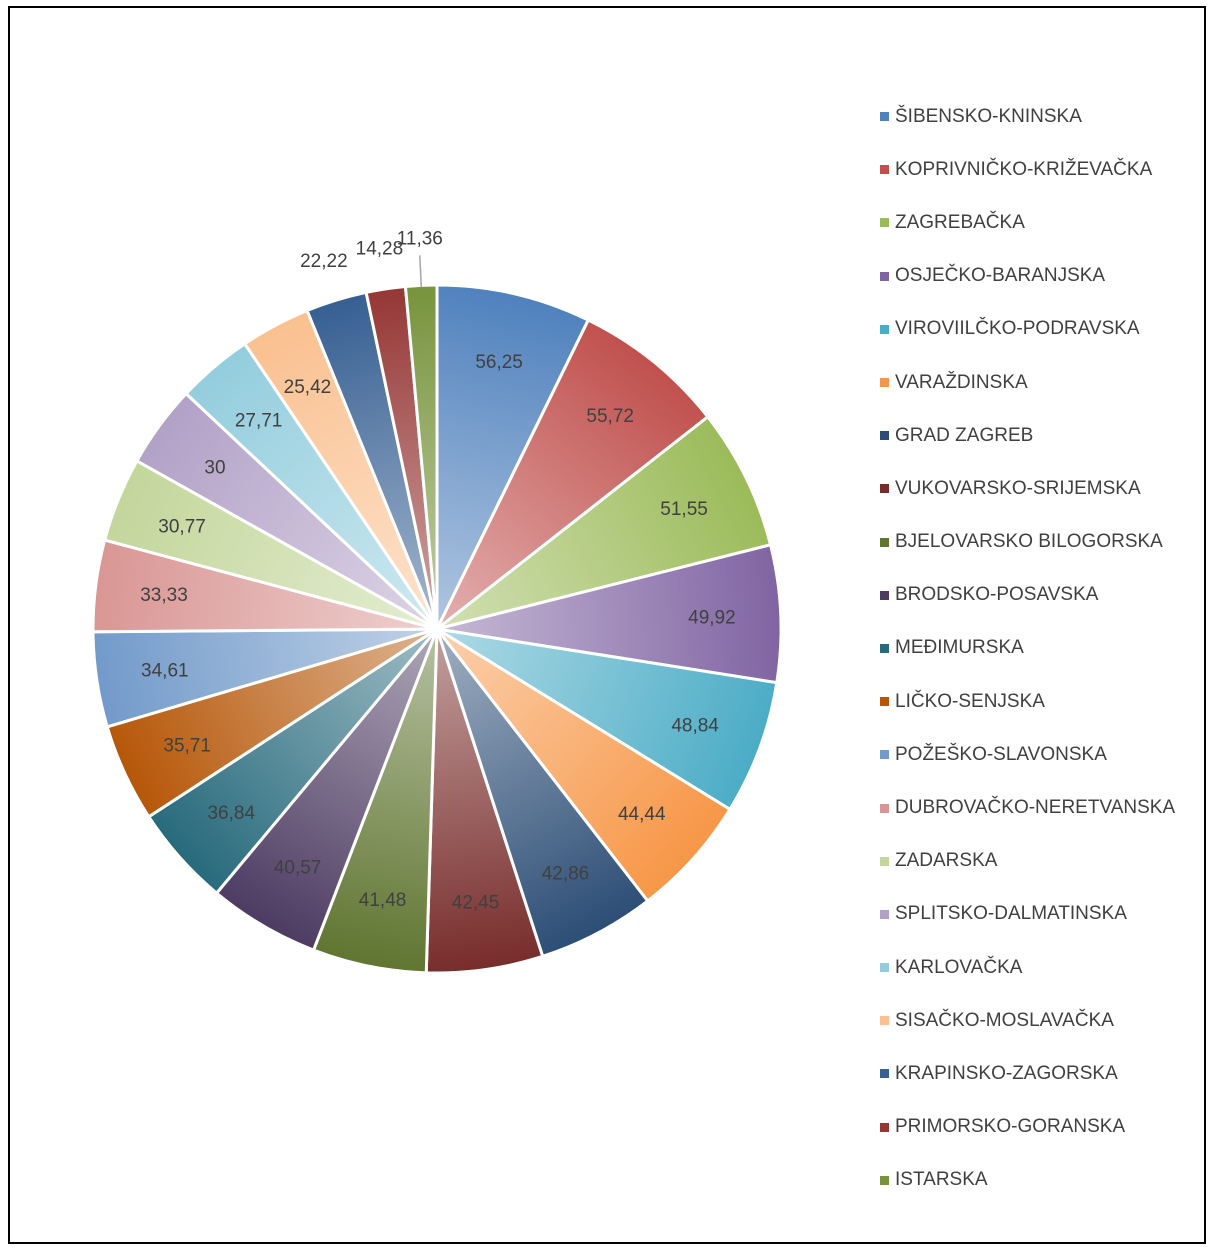  I want to click on legend-item: PRIMORSKO-GORANSKA, so click(1027, 1127).